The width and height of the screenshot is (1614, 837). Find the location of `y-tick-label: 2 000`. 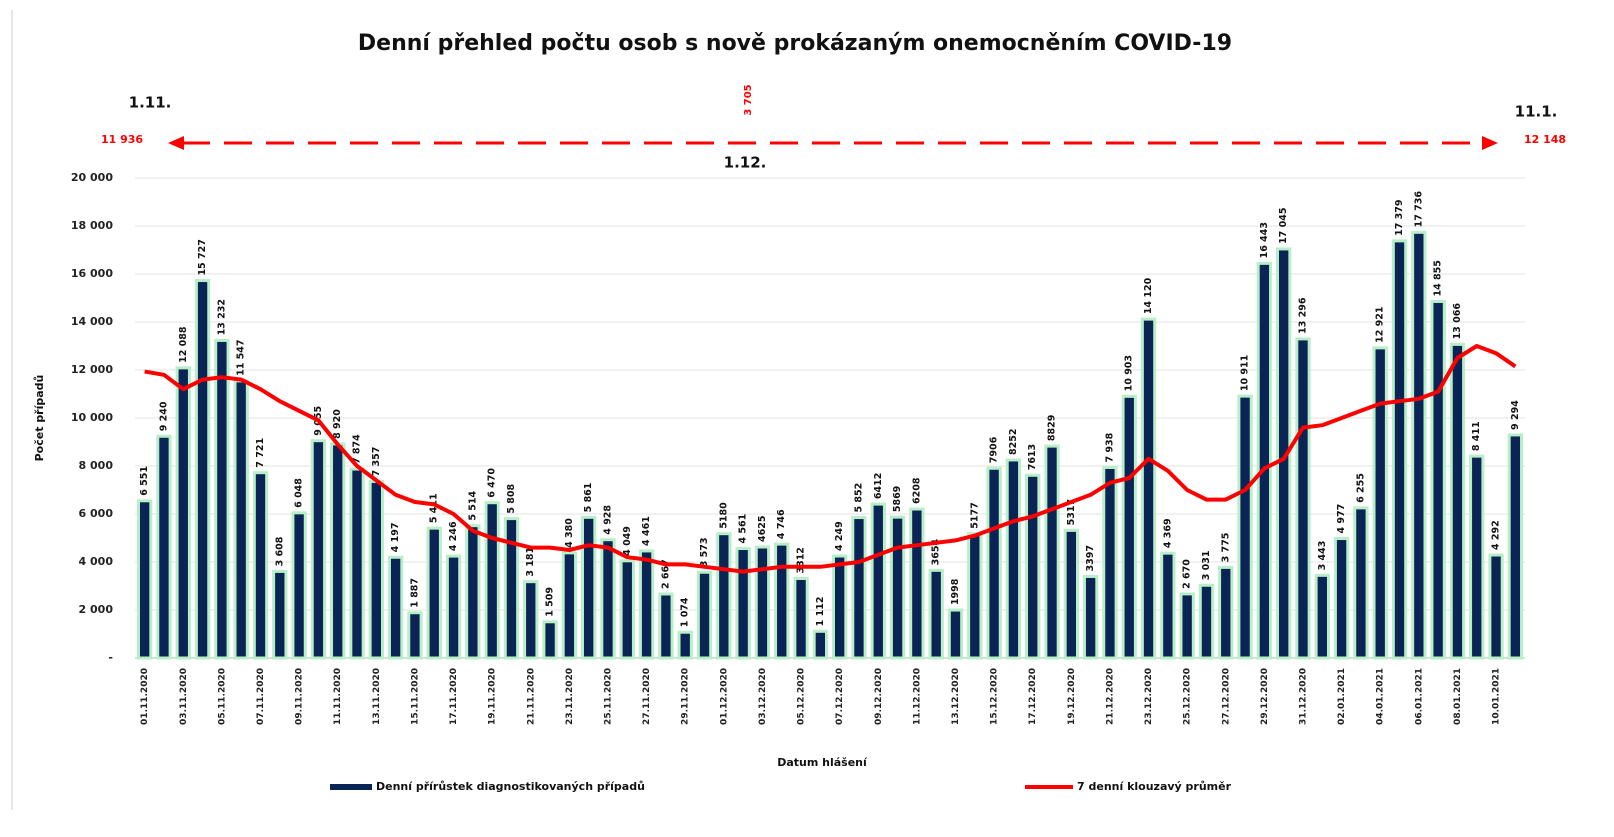

y-tick-label: 2 000 is located at coordinates (96, 609).